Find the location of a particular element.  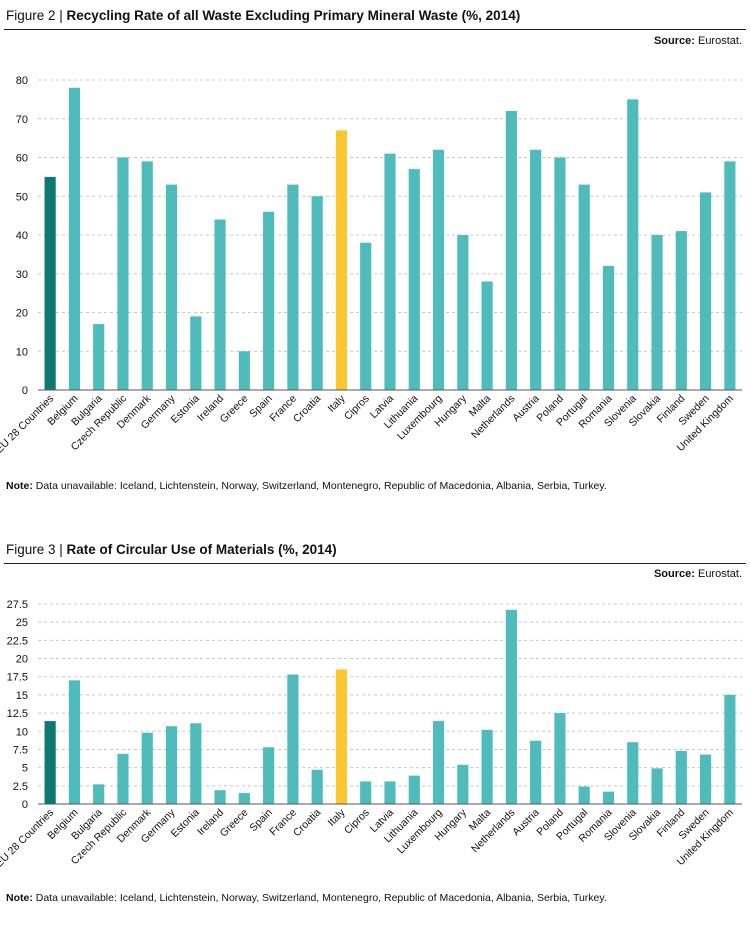

chart-3-bar-sweden is located at coordinates (706, 779).